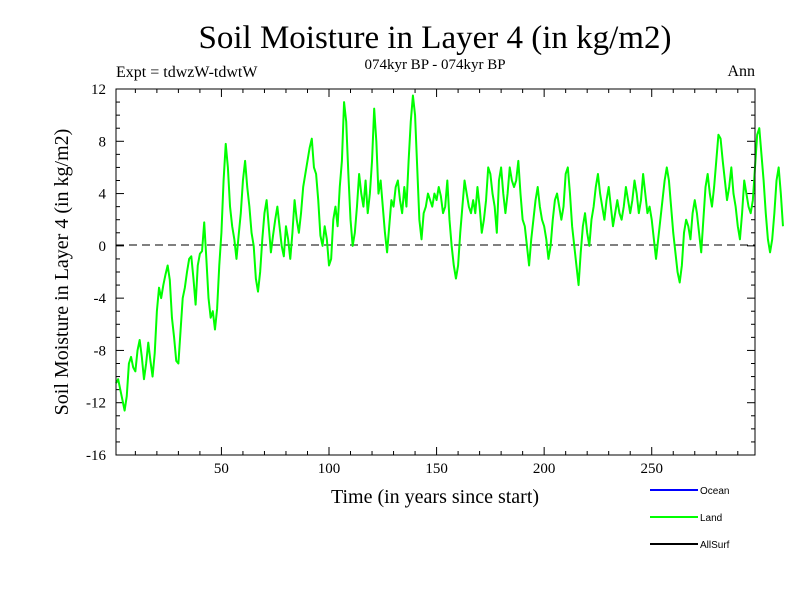 The height and width of the screenshot is (605, 800). Describe the element at coordinates (62, 272) in the screenshot. I see `y-axis-label: Soil Moisture in Layer 4 (in kg/m2)` at that location.